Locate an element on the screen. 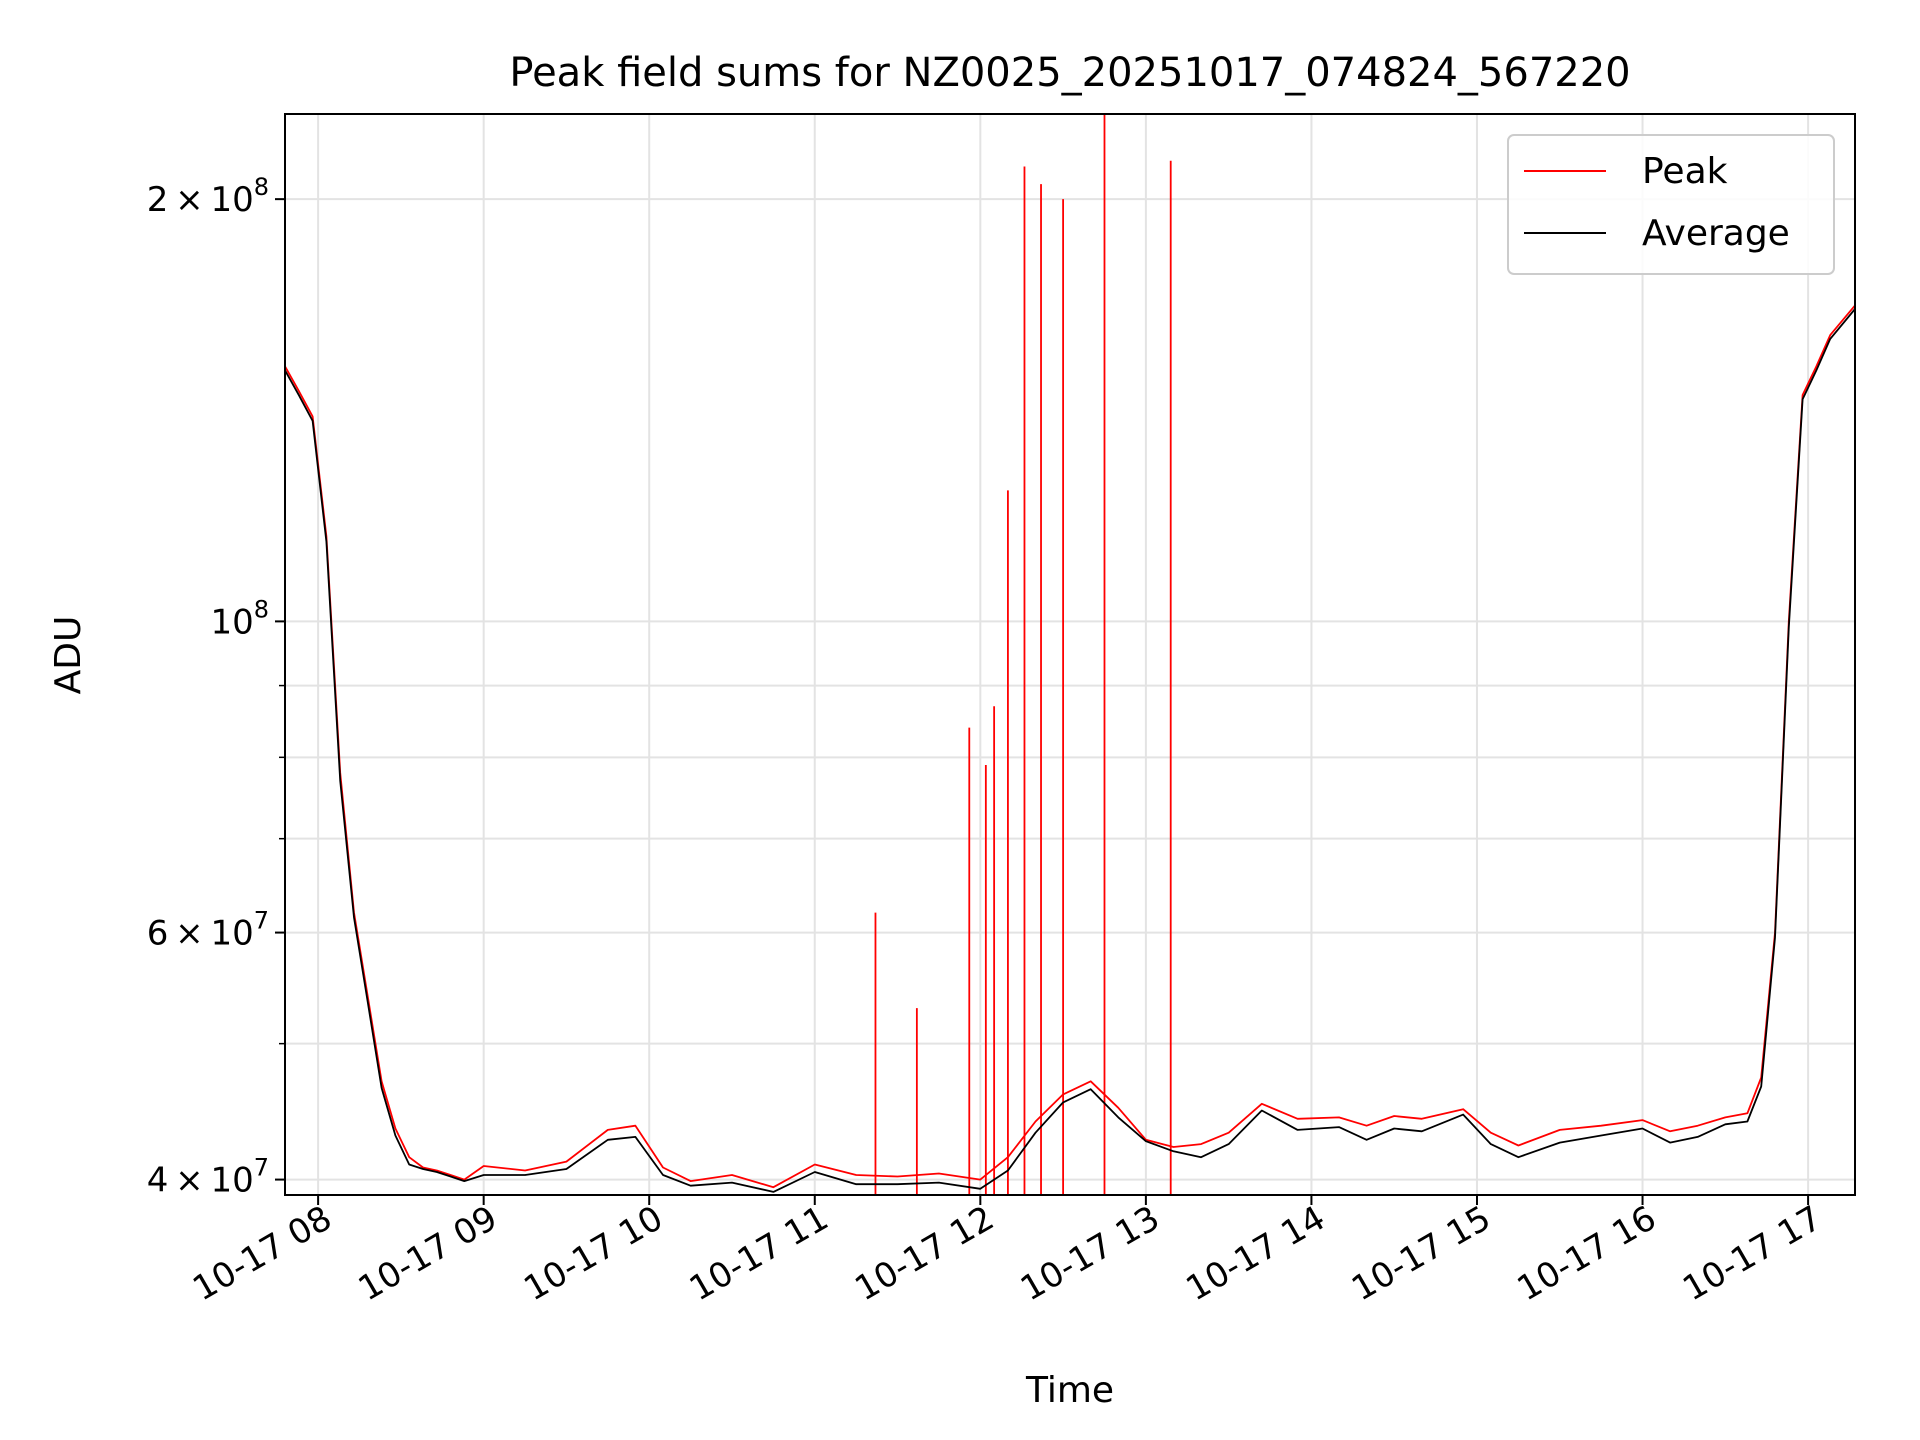  legend-box is located at coordinates (1671, 204).